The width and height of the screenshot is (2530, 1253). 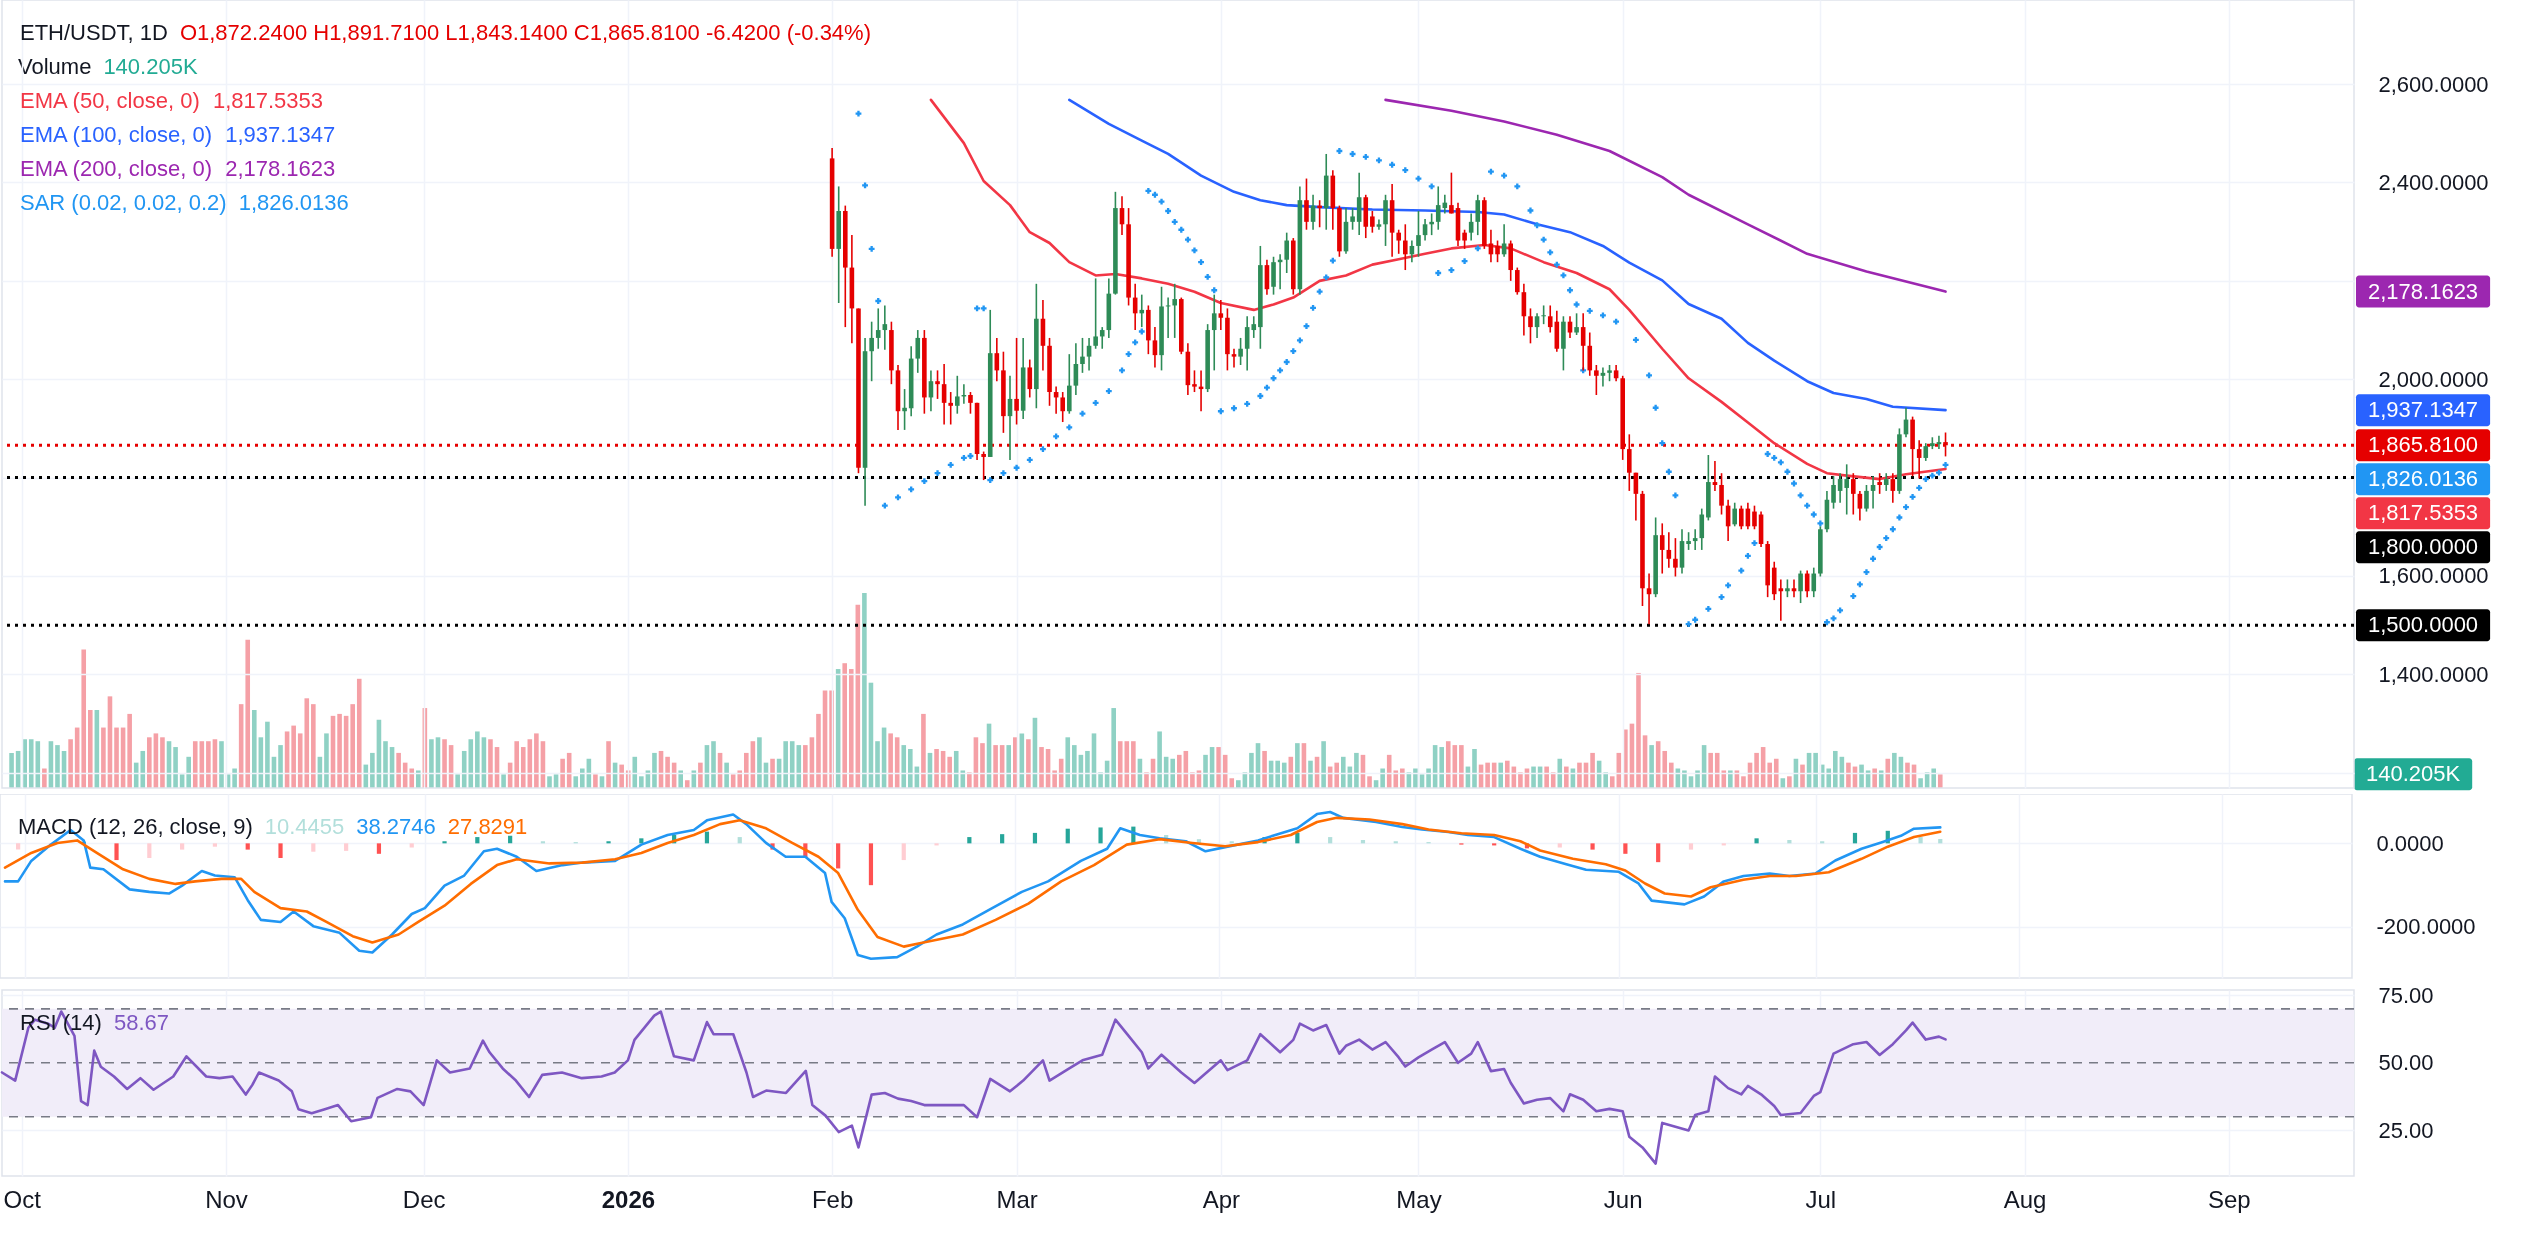 What do you see at coordinates (1017, 1199) in the screenshot?
I see `x-tick-label: Mar` at bounding box center [1017, 1199].